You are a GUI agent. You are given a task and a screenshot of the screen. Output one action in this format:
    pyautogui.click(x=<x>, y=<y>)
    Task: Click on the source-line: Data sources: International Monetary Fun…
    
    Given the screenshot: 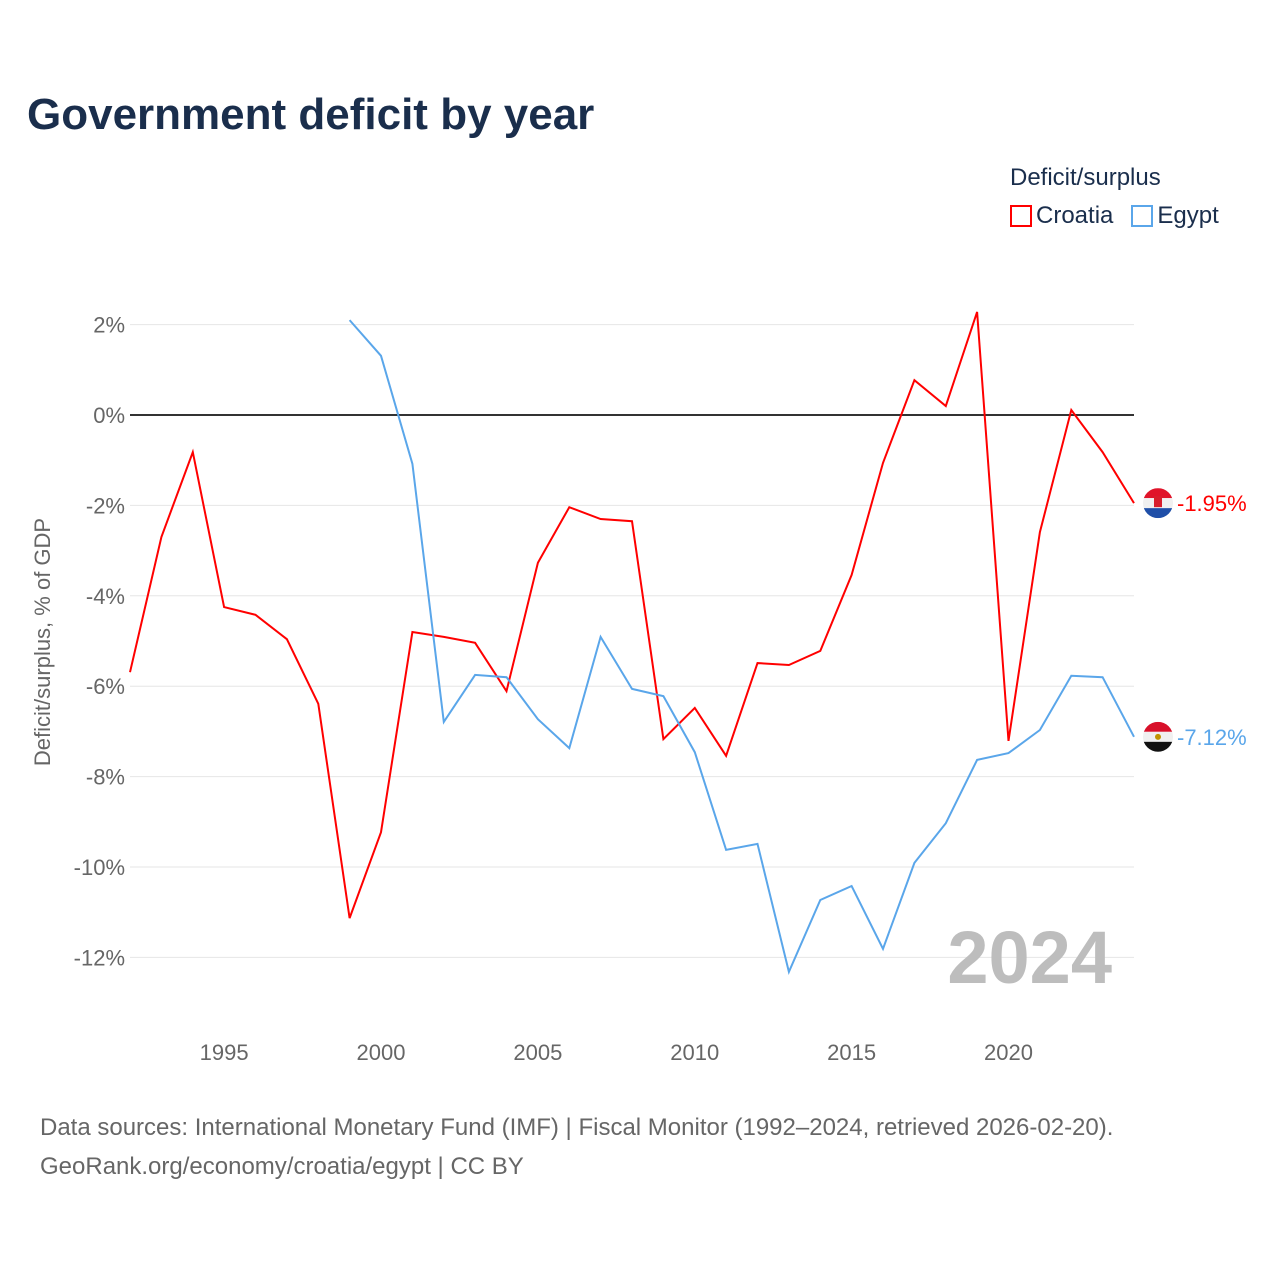 What is the action you would take?
    pyautogui.click(x=577, y=1127)
    